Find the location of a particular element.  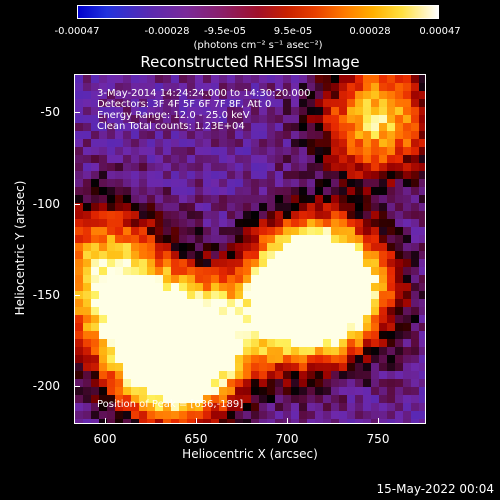

colorbar-tick-label: -9.5e-05 is located at coordinates (225, 31).